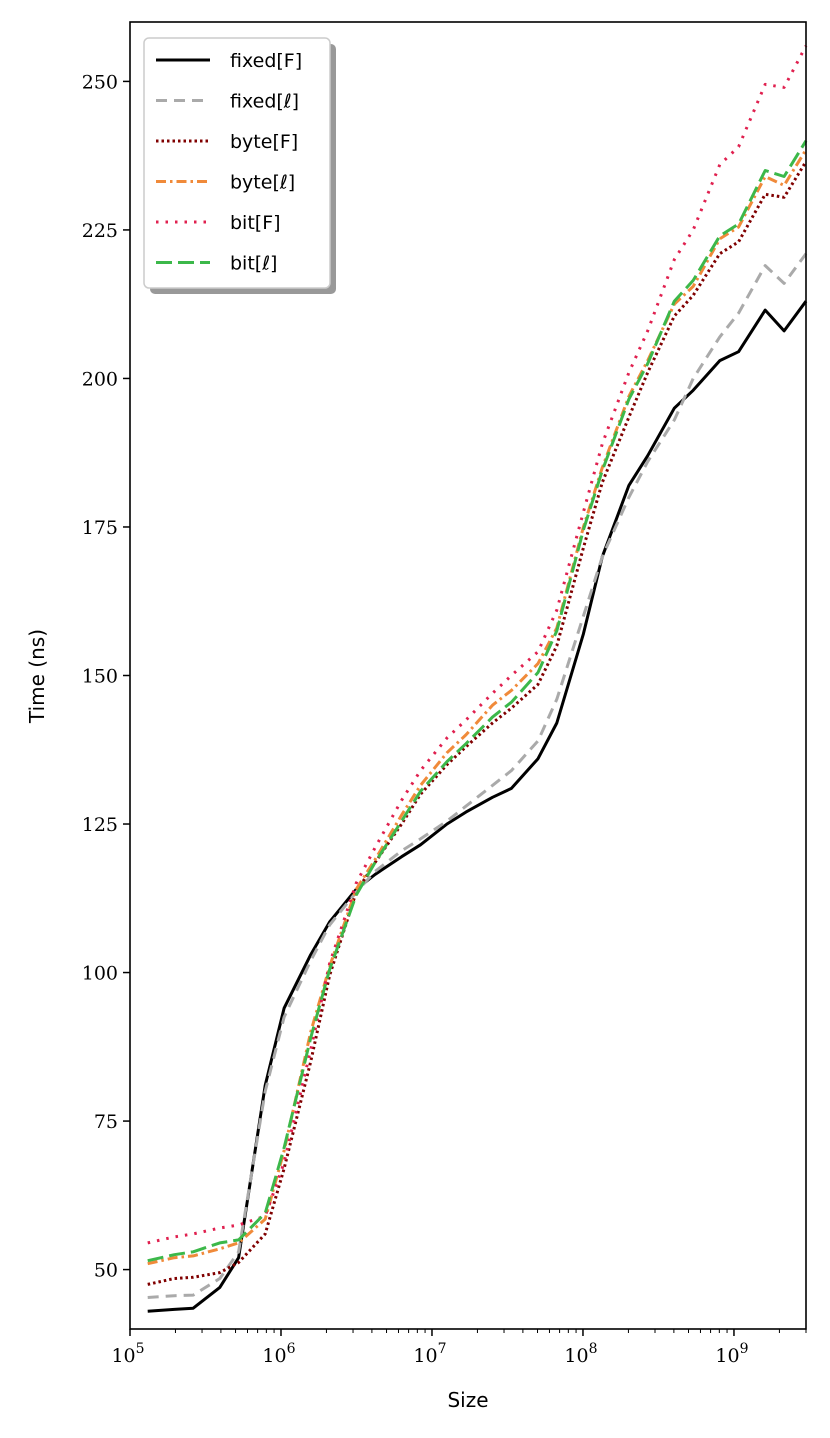 Image resolution: width=830 pixels, height=1438 pixels. Describe the element at coordinates (264, 142) in the screenshot. I see `legend-label: byte[F]` at that location.